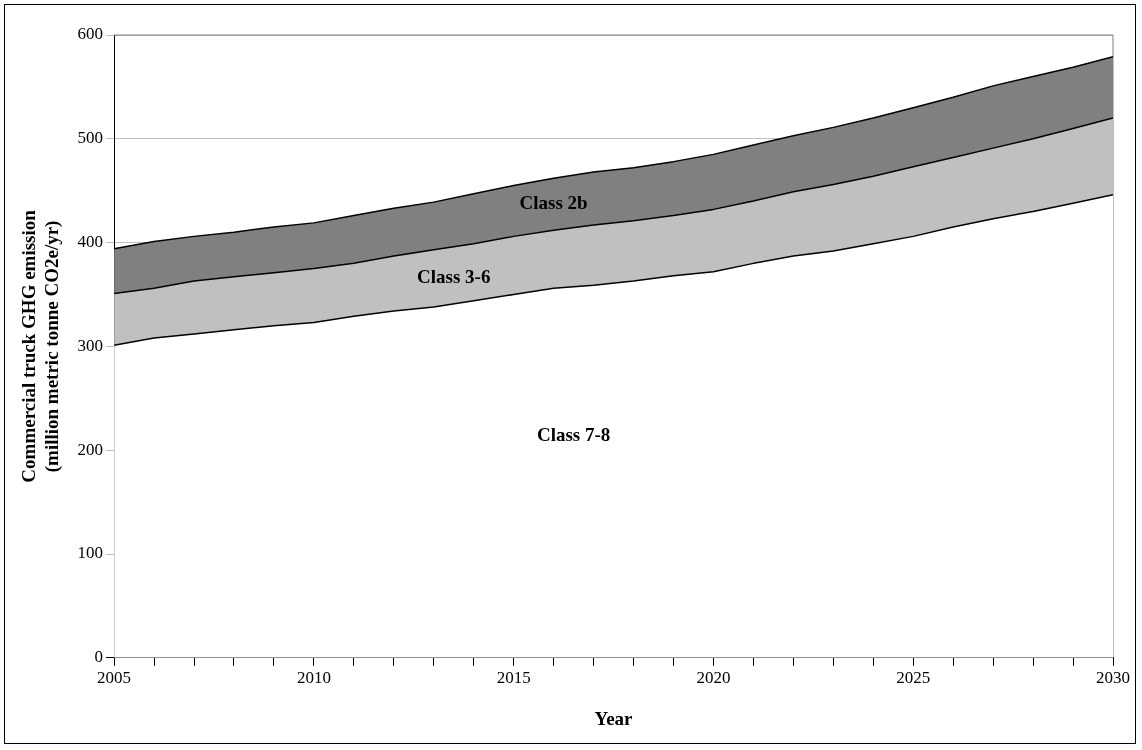 This screenshot has height=750, width=1142. Describe the element at coordinates (90, 34) in the screenshot. I see `y-tick-label: 600` at that location.